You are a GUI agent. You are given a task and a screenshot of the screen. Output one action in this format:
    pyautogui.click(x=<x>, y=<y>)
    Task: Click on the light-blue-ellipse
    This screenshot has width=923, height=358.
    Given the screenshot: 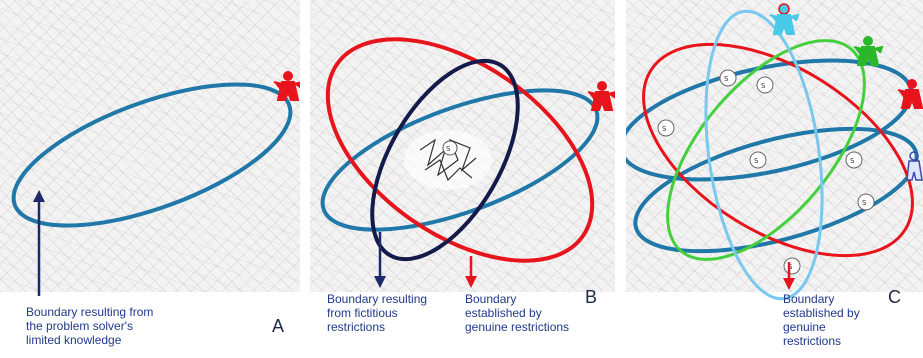 What is the action you would take?
    pyautogui.click(x=764, y=155)
    